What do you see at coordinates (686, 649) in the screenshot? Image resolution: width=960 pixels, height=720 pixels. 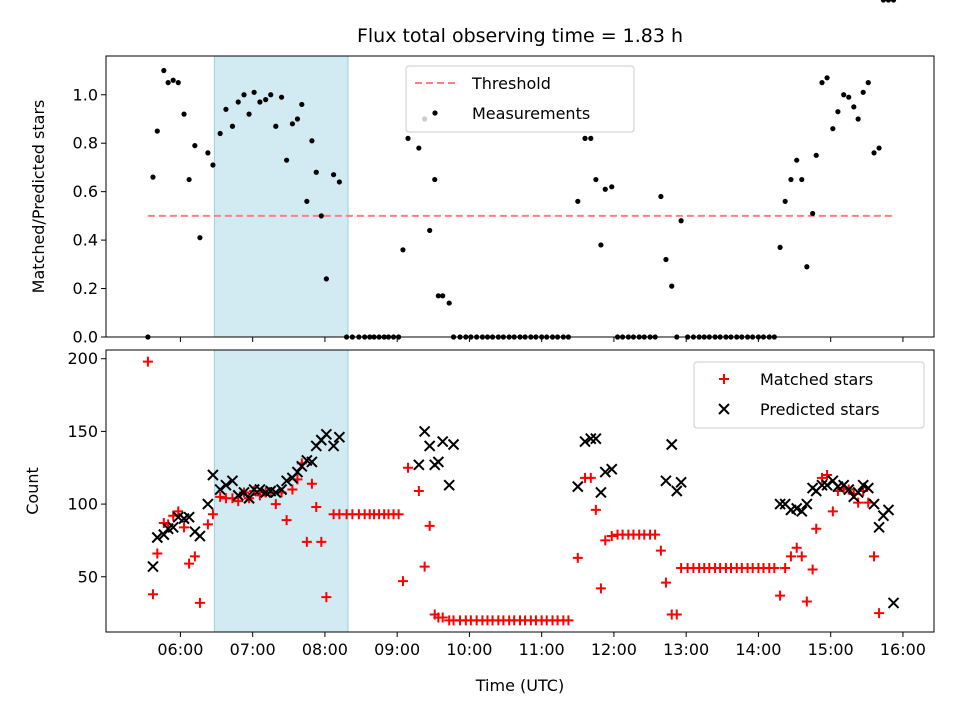 I see `x-tick-label: 13:00` at bounding box center [686, 649].